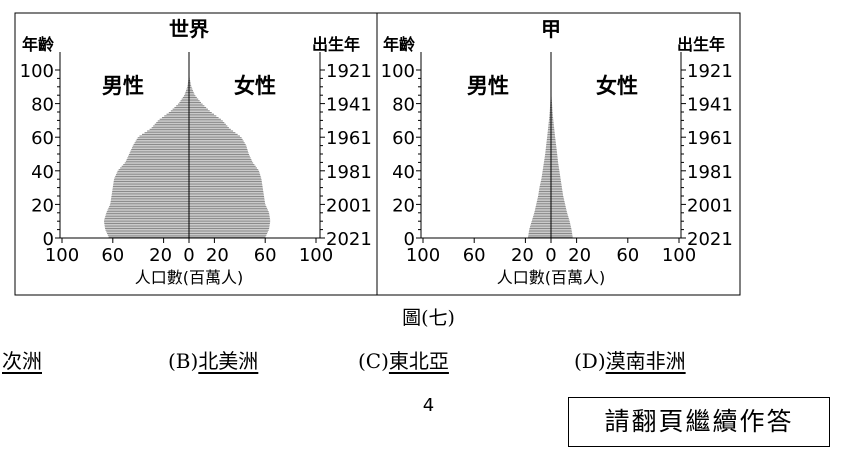  Describe the element at coordinates (551, 29) in the screenshot. I see `panel-title: 甲` at that location.